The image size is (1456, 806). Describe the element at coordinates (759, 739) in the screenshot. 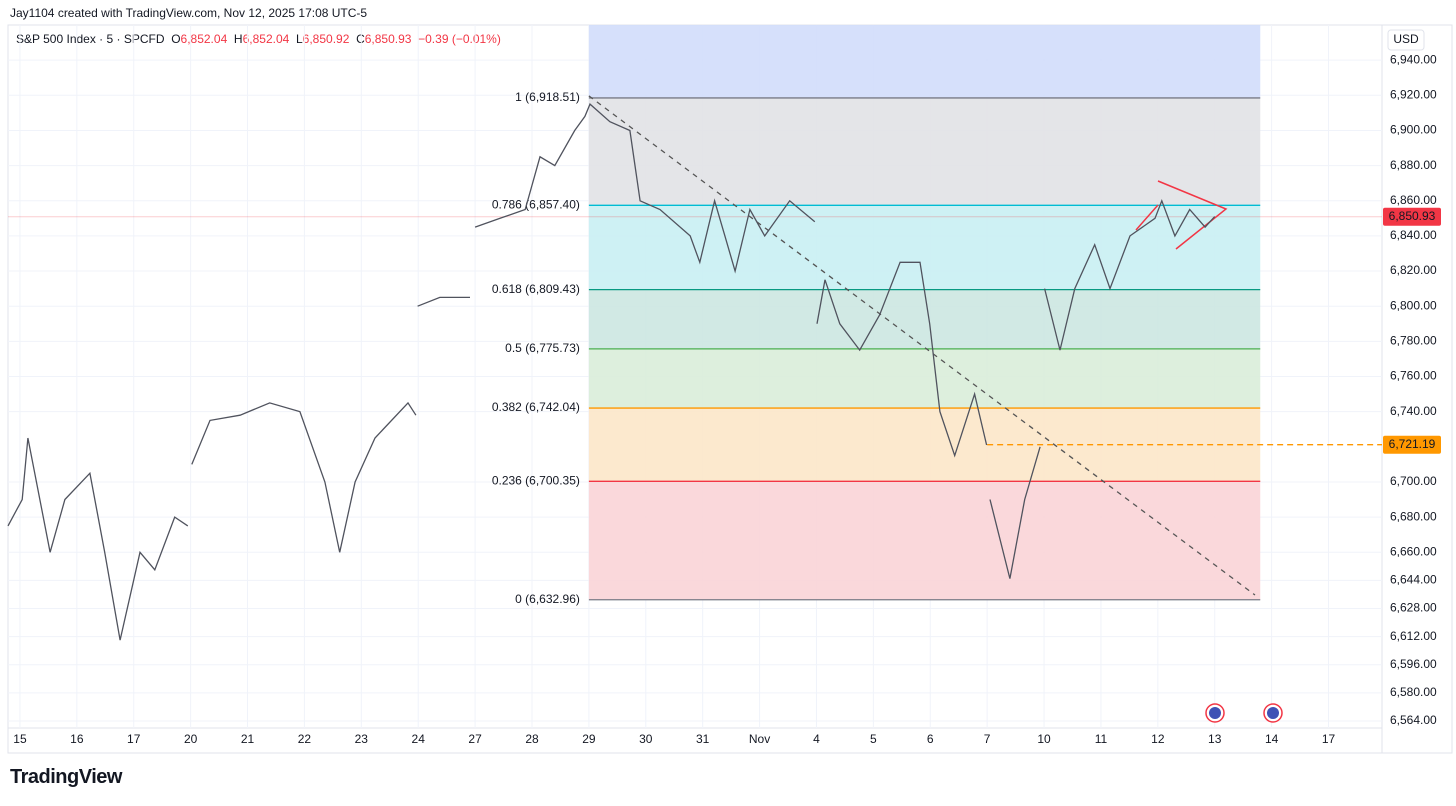

I see `x-tick-label: Nov` at that location.